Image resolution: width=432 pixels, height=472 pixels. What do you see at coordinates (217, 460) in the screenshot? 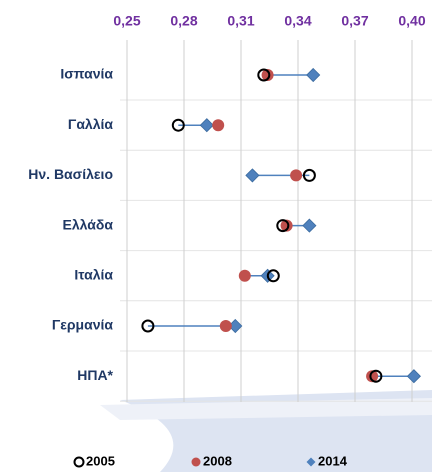
I see `legend-label: 2008` at bounding box center [217, 460].